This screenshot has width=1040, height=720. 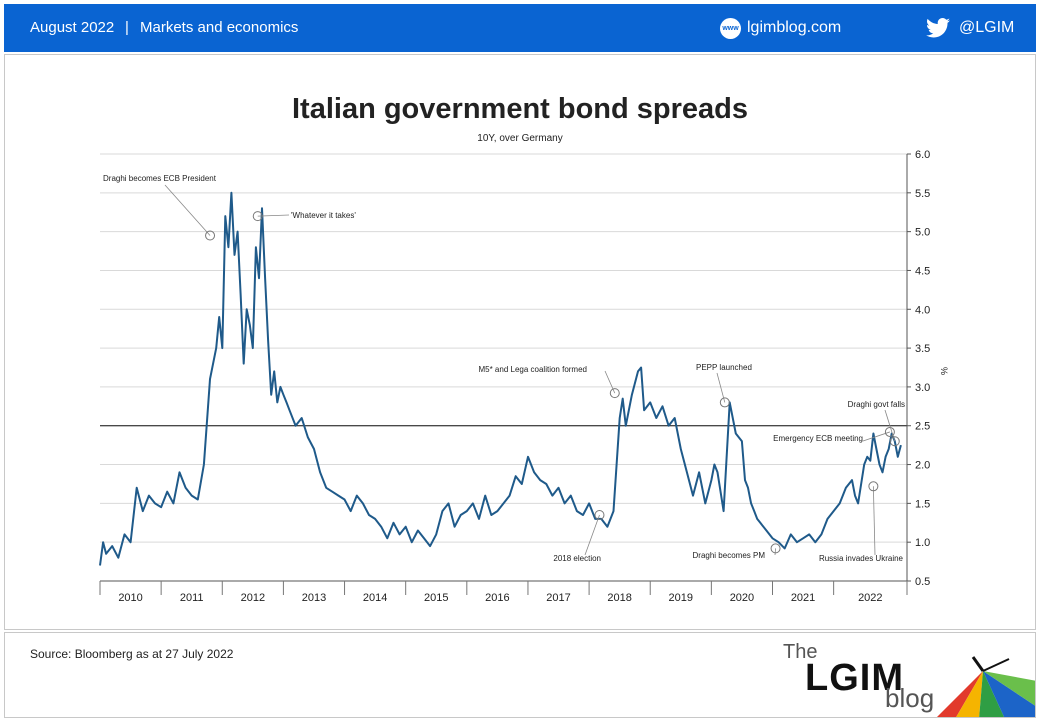 What do you see at coordinates (192, 598) in the screenshot?
I see `x-tick-label: 2011` at bounding box center [192, 598].